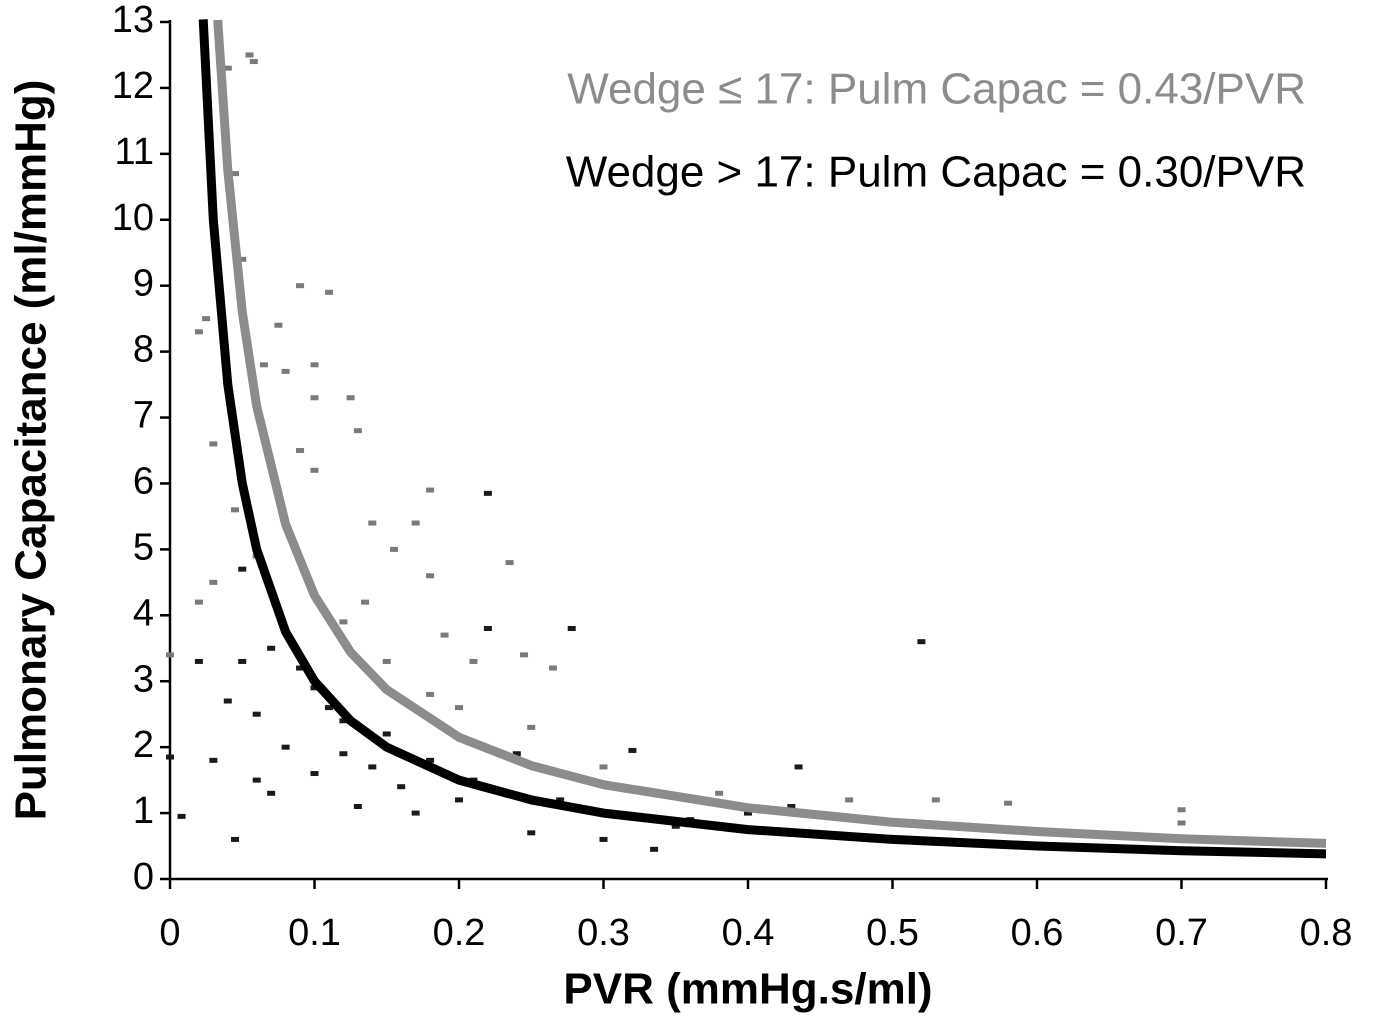 The height and width of the screenshot is (1021, 1376). I want to click on x-tick-label: 0.5, so click(892, 933).